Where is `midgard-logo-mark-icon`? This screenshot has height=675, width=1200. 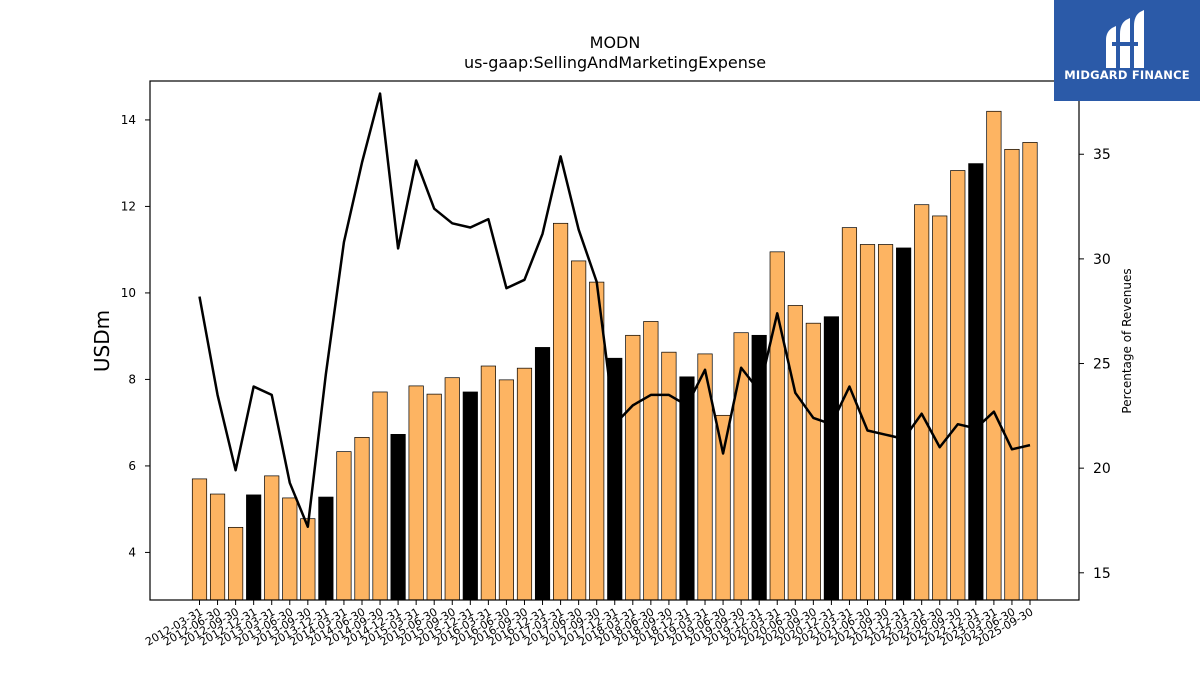
midgard-logo-mark-icon is located at coordinates (1125, 39).